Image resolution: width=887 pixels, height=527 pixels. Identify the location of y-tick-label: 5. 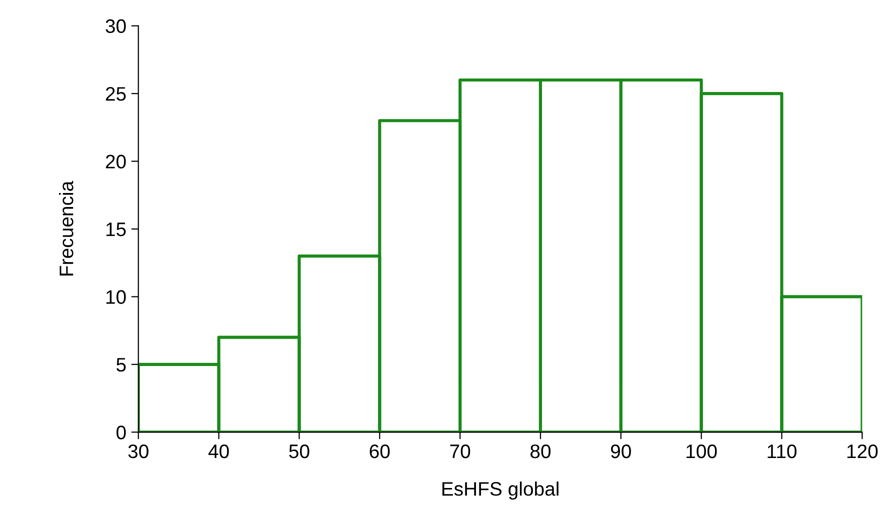
(121, 365).